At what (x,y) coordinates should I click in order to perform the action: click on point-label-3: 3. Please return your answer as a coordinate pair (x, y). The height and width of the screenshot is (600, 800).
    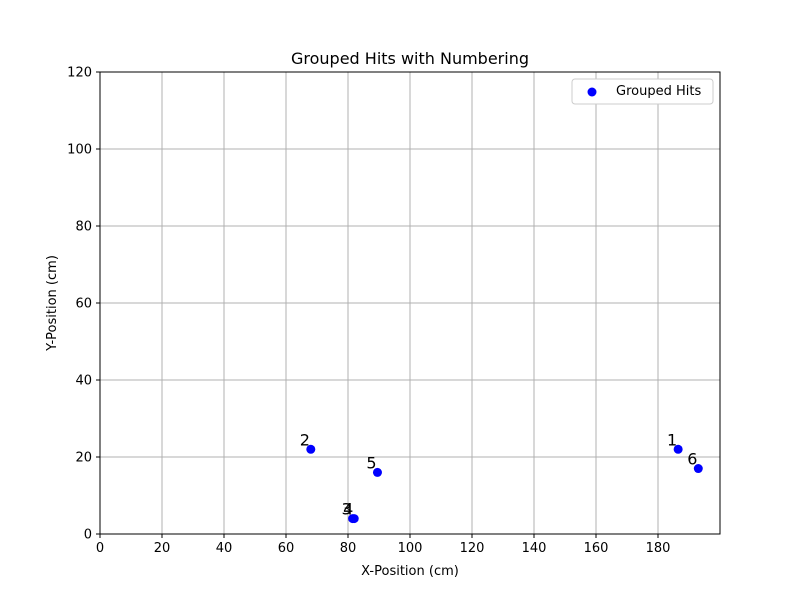
    Looking at the image, I should click on (347, 509).